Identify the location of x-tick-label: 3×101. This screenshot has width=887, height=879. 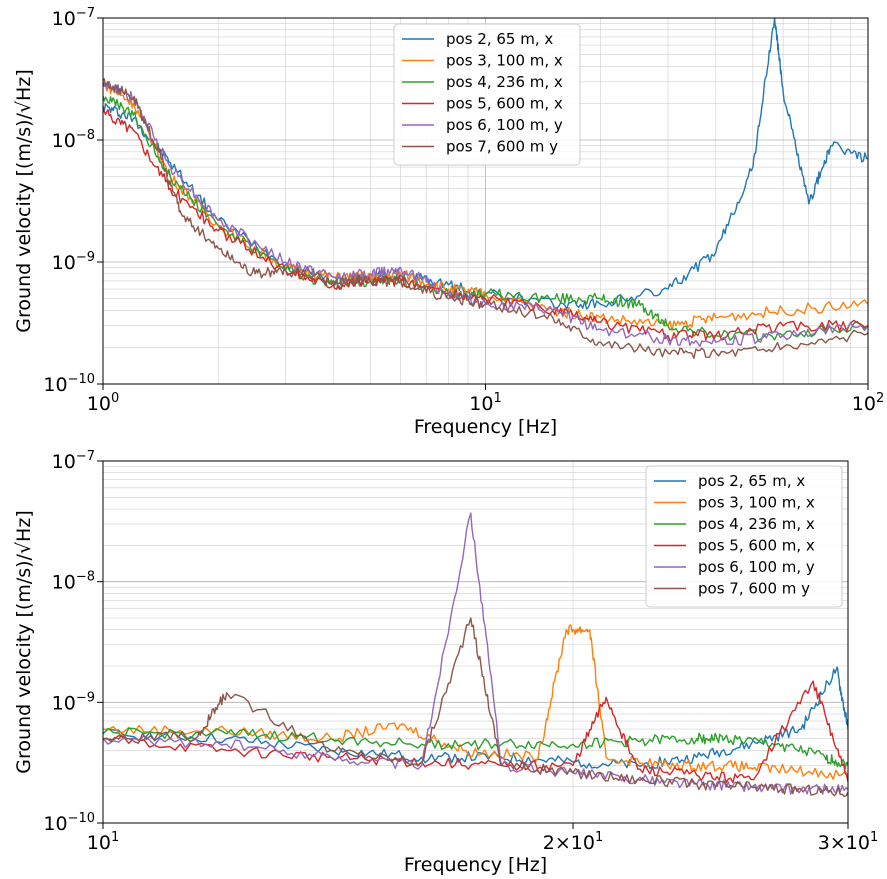
(848, 842).